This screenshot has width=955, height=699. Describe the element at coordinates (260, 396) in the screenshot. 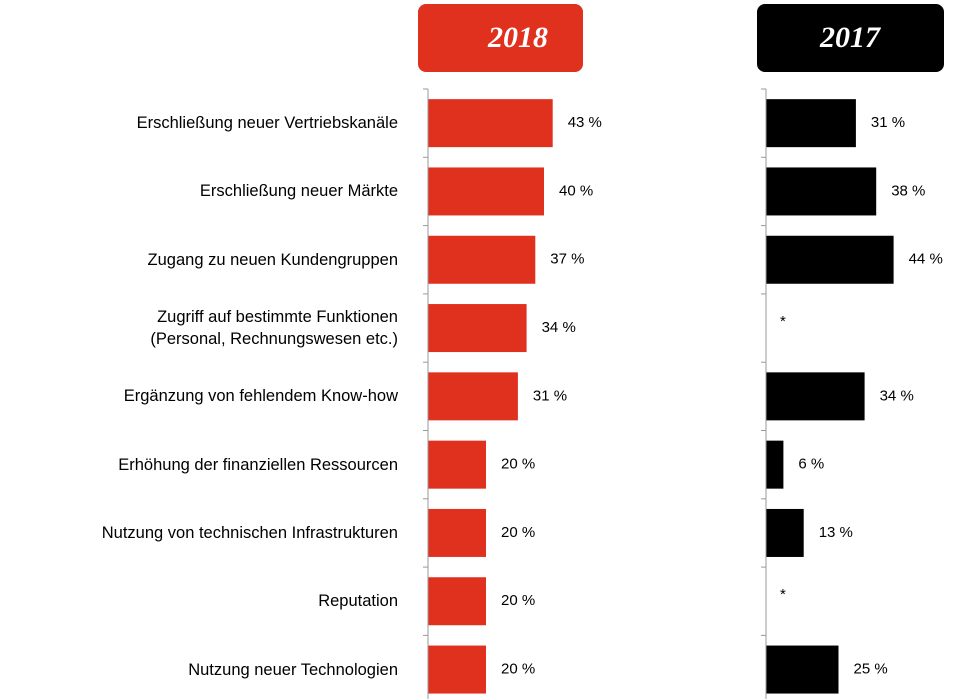

I see `category-label: Ergänzung von fehlendem Know-how` at that location.